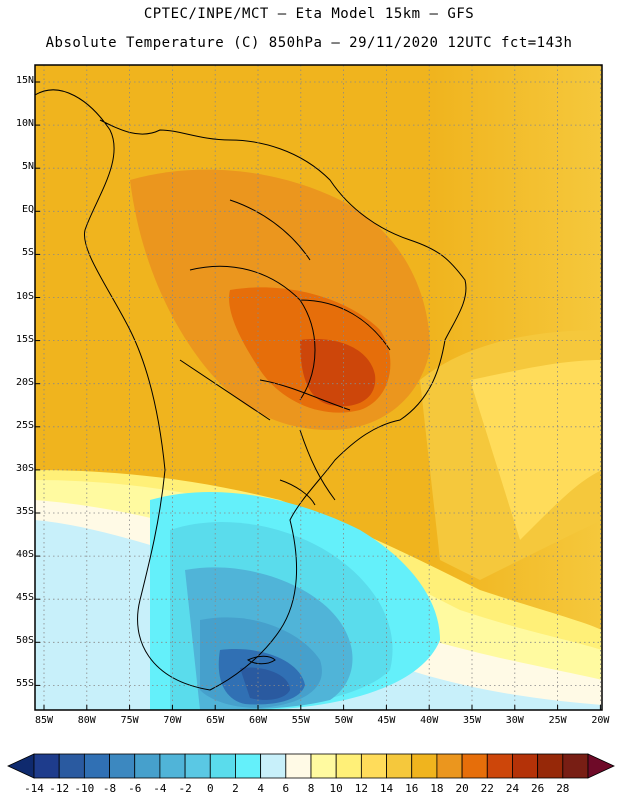  I want to click on lat-label: 55S, so click(24, 684).